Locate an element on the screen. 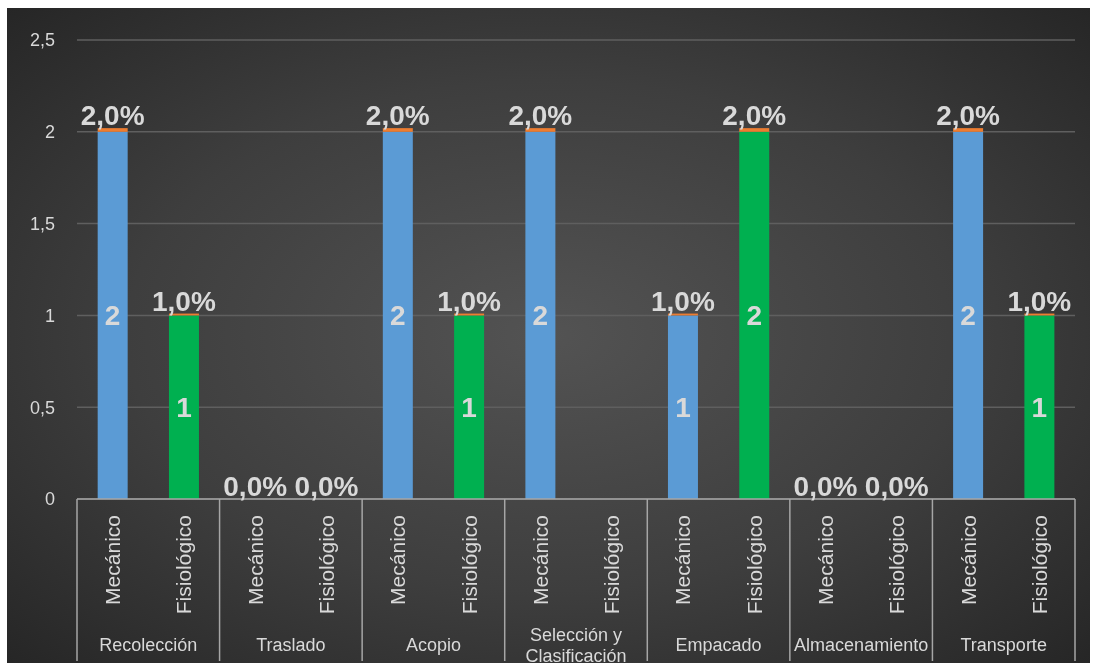  text: Selección y Clasificación is located at coordinates (576, 645).